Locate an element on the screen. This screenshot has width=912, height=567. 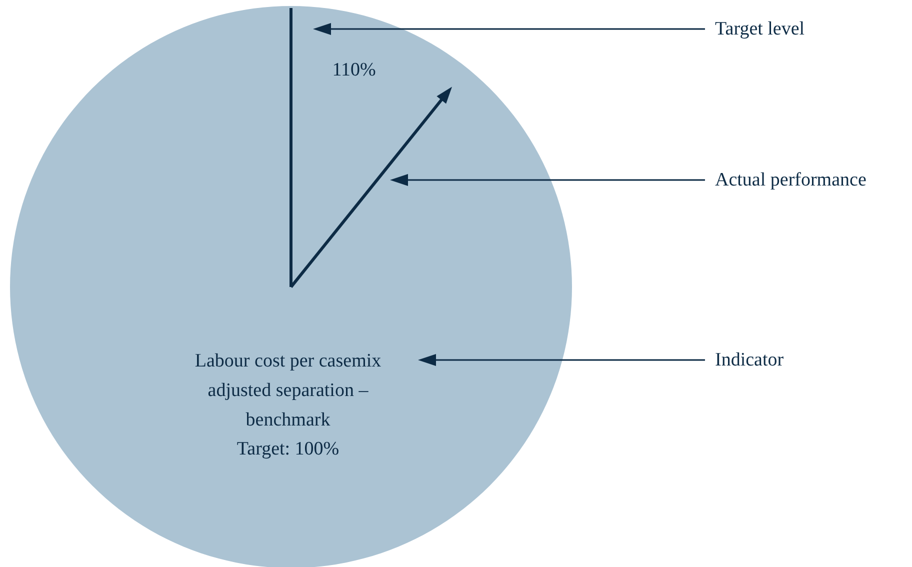
text: Target: 100% is located at coordinates (288, 449).